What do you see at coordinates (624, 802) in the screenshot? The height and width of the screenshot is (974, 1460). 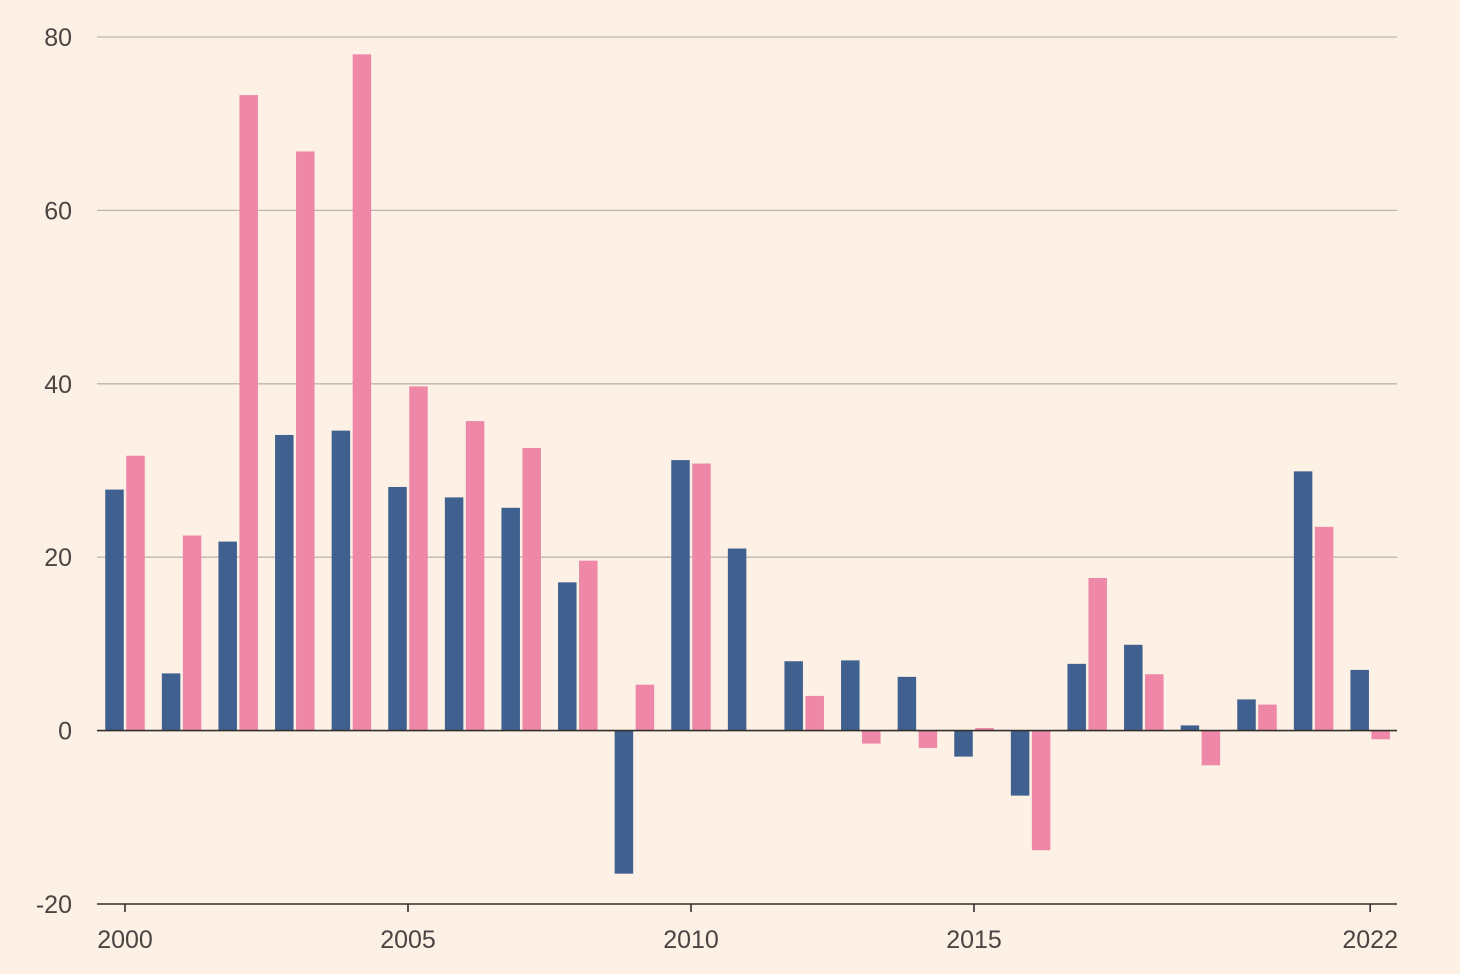 I see `bar-series-a-2009` at bounding box center [624, 802].